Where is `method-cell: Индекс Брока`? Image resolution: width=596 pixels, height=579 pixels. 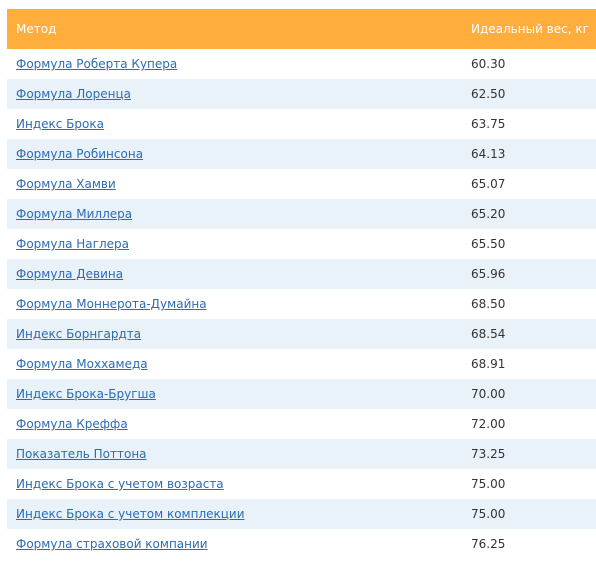 method-cell: Индекс Брока is located at coordinates (234, 124).